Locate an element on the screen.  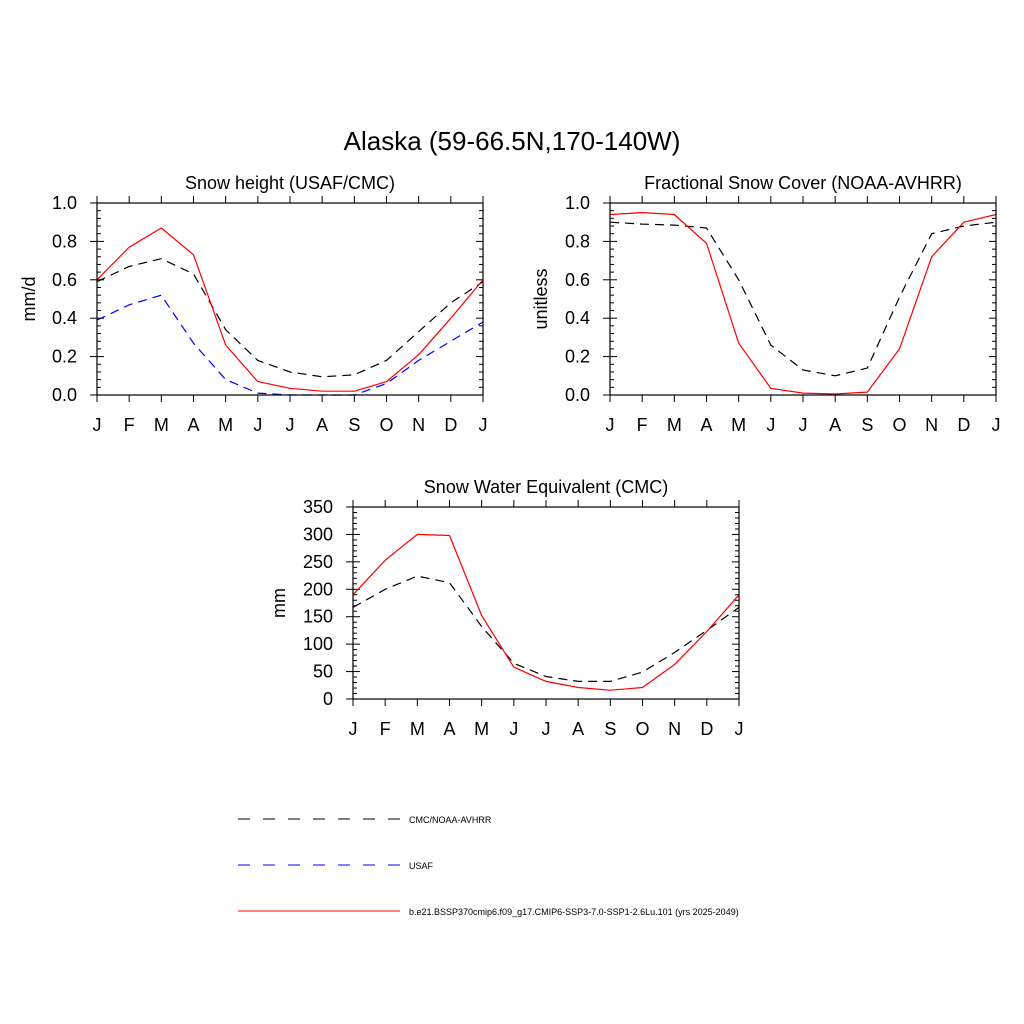
swe-ytick-label: 0 is located at coordinates (328, 699).